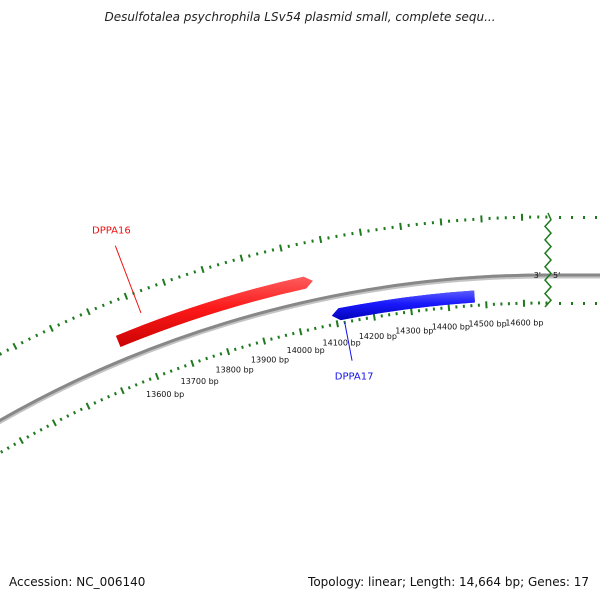 The image size is (600, 600). Describe the element at coordinates (111, 230) in the screenshot. I see `gene-label-dppa16: DPPA16` at that location.